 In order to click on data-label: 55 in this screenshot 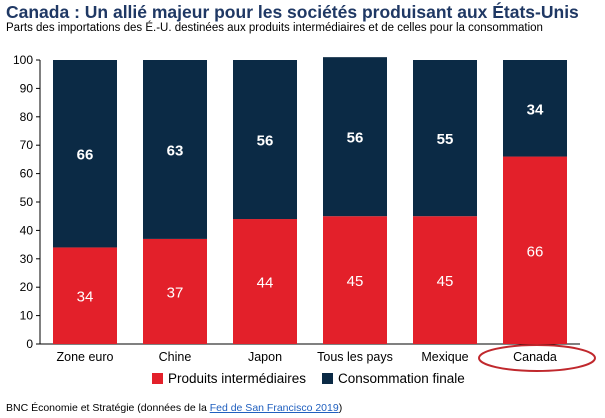, I will do `click(445, 139)`.